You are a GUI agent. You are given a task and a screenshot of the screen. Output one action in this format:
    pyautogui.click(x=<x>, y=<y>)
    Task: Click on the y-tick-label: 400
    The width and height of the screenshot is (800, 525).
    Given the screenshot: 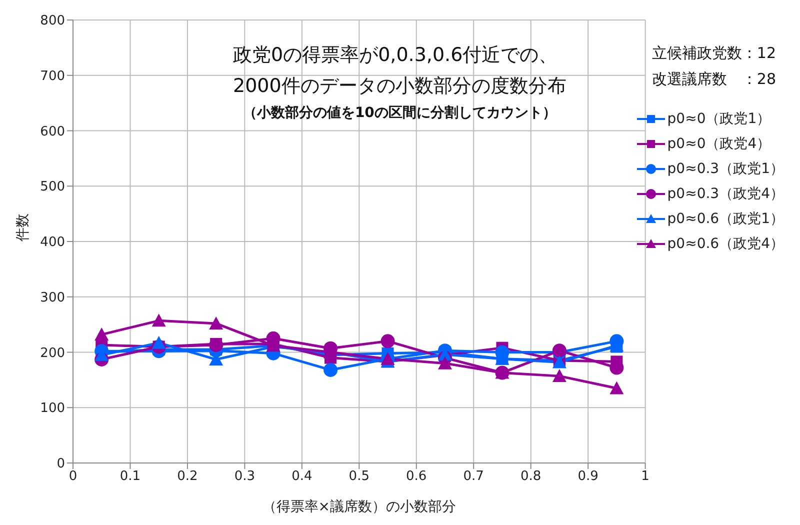 What is the action you would take?
    pyautogui.click(x=52, y=242)
    